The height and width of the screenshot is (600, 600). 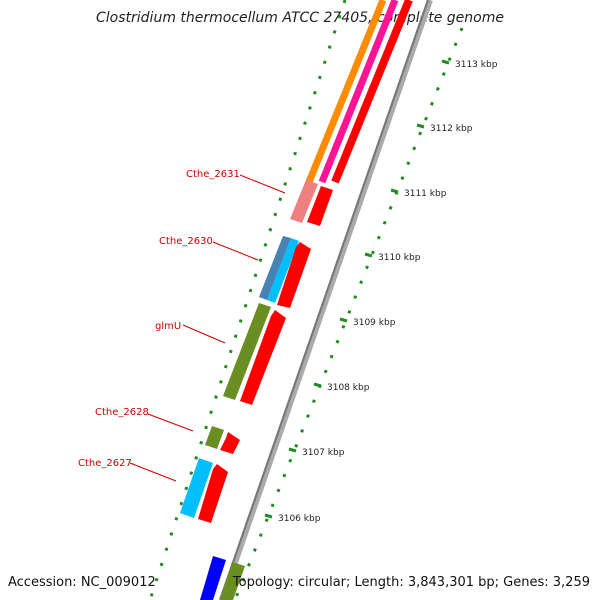 I want to click on gene-label: Cthe_2630, so click(x=186, y=241).